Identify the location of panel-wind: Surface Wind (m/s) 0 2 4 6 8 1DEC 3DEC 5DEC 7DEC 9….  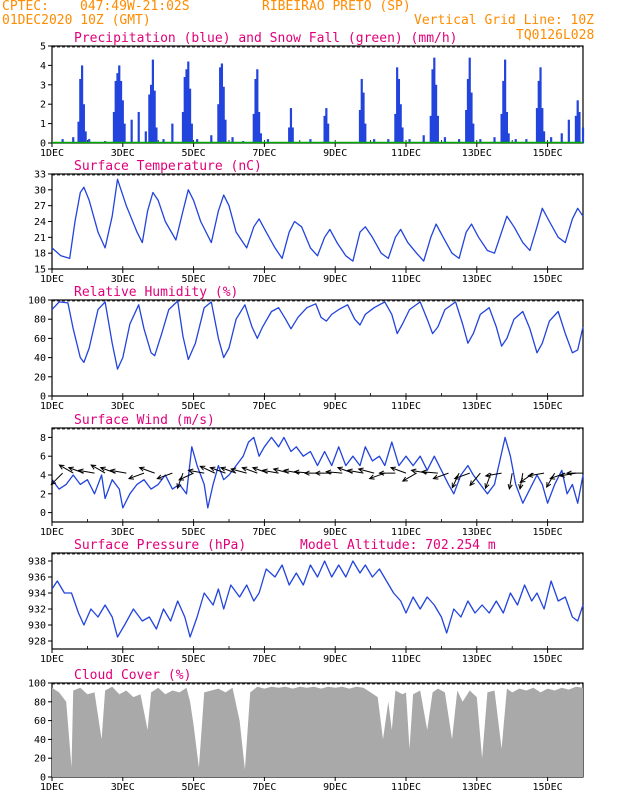
(312, 475).